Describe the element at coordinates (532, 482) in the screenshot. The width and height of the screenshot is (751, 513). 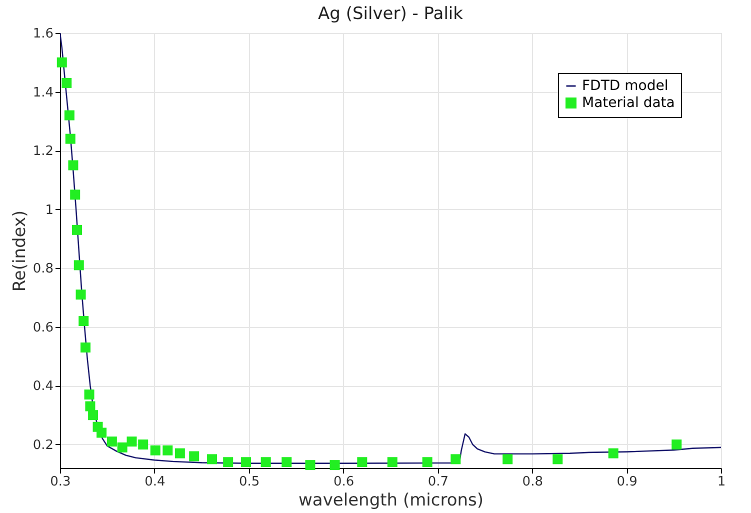
I see `x-tick-label: 0.8` at that location.